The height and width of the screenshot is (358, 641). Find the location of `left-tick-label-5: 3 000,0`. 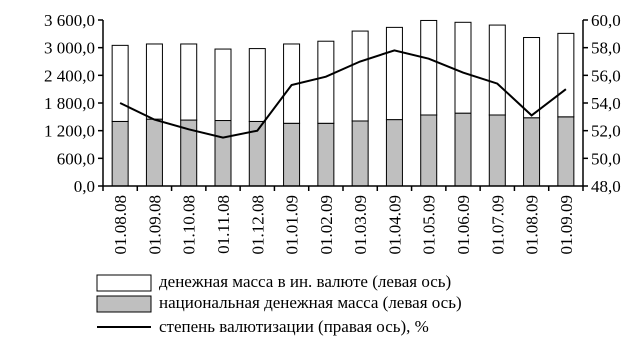

left-tick-label-5: 3 000,0 is located at coordinates (69, 48).